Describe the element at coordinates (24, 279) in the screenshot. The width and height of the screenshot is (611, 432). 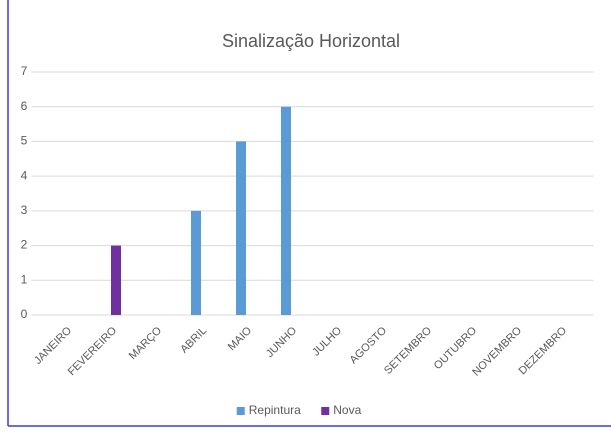
I see `y-tick-label: 1` at that location.